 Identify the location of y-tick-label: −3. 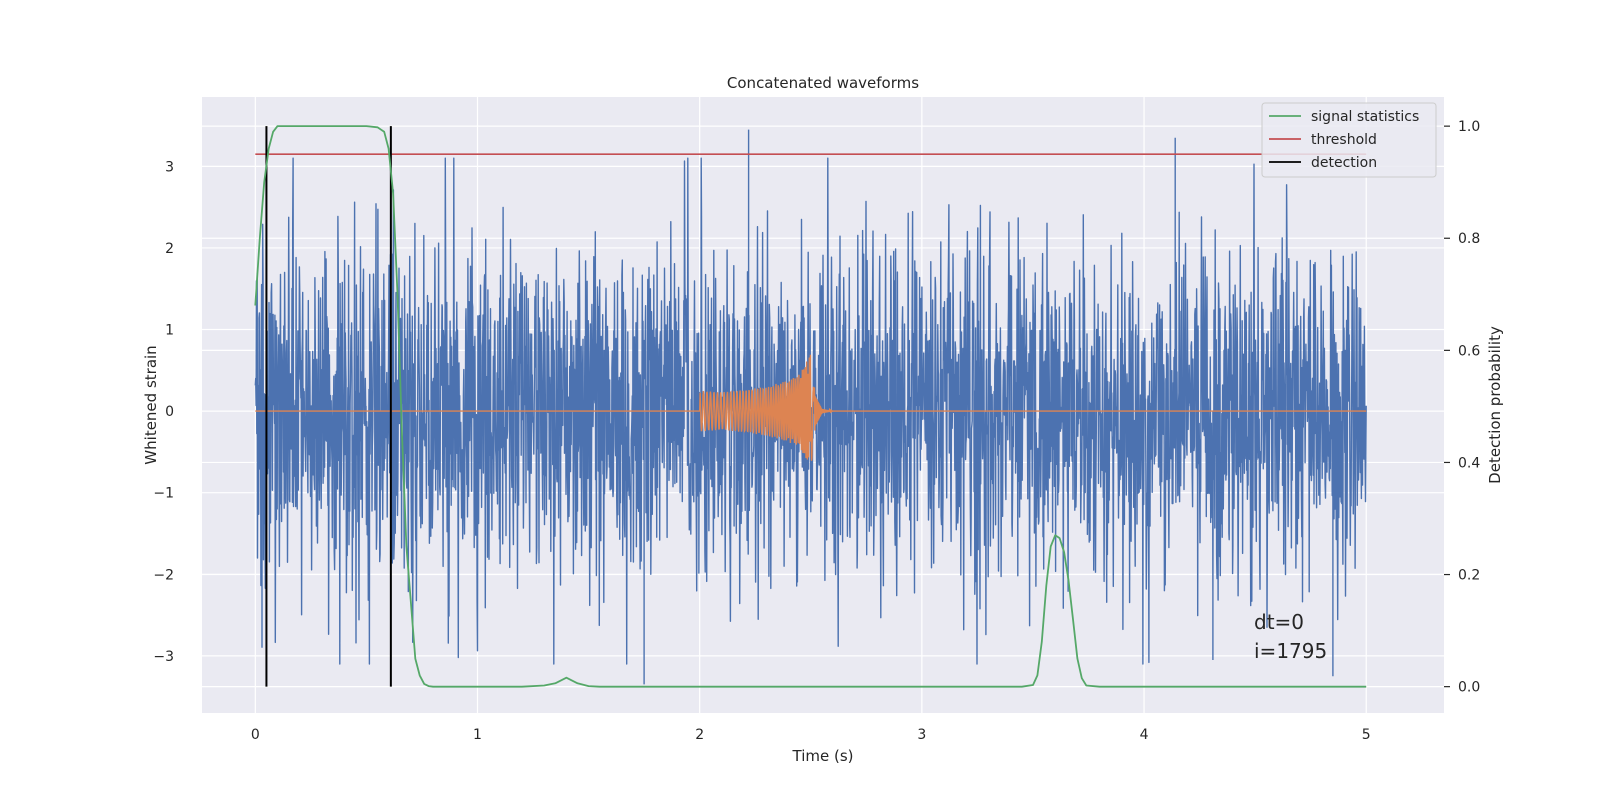
(163, 657).